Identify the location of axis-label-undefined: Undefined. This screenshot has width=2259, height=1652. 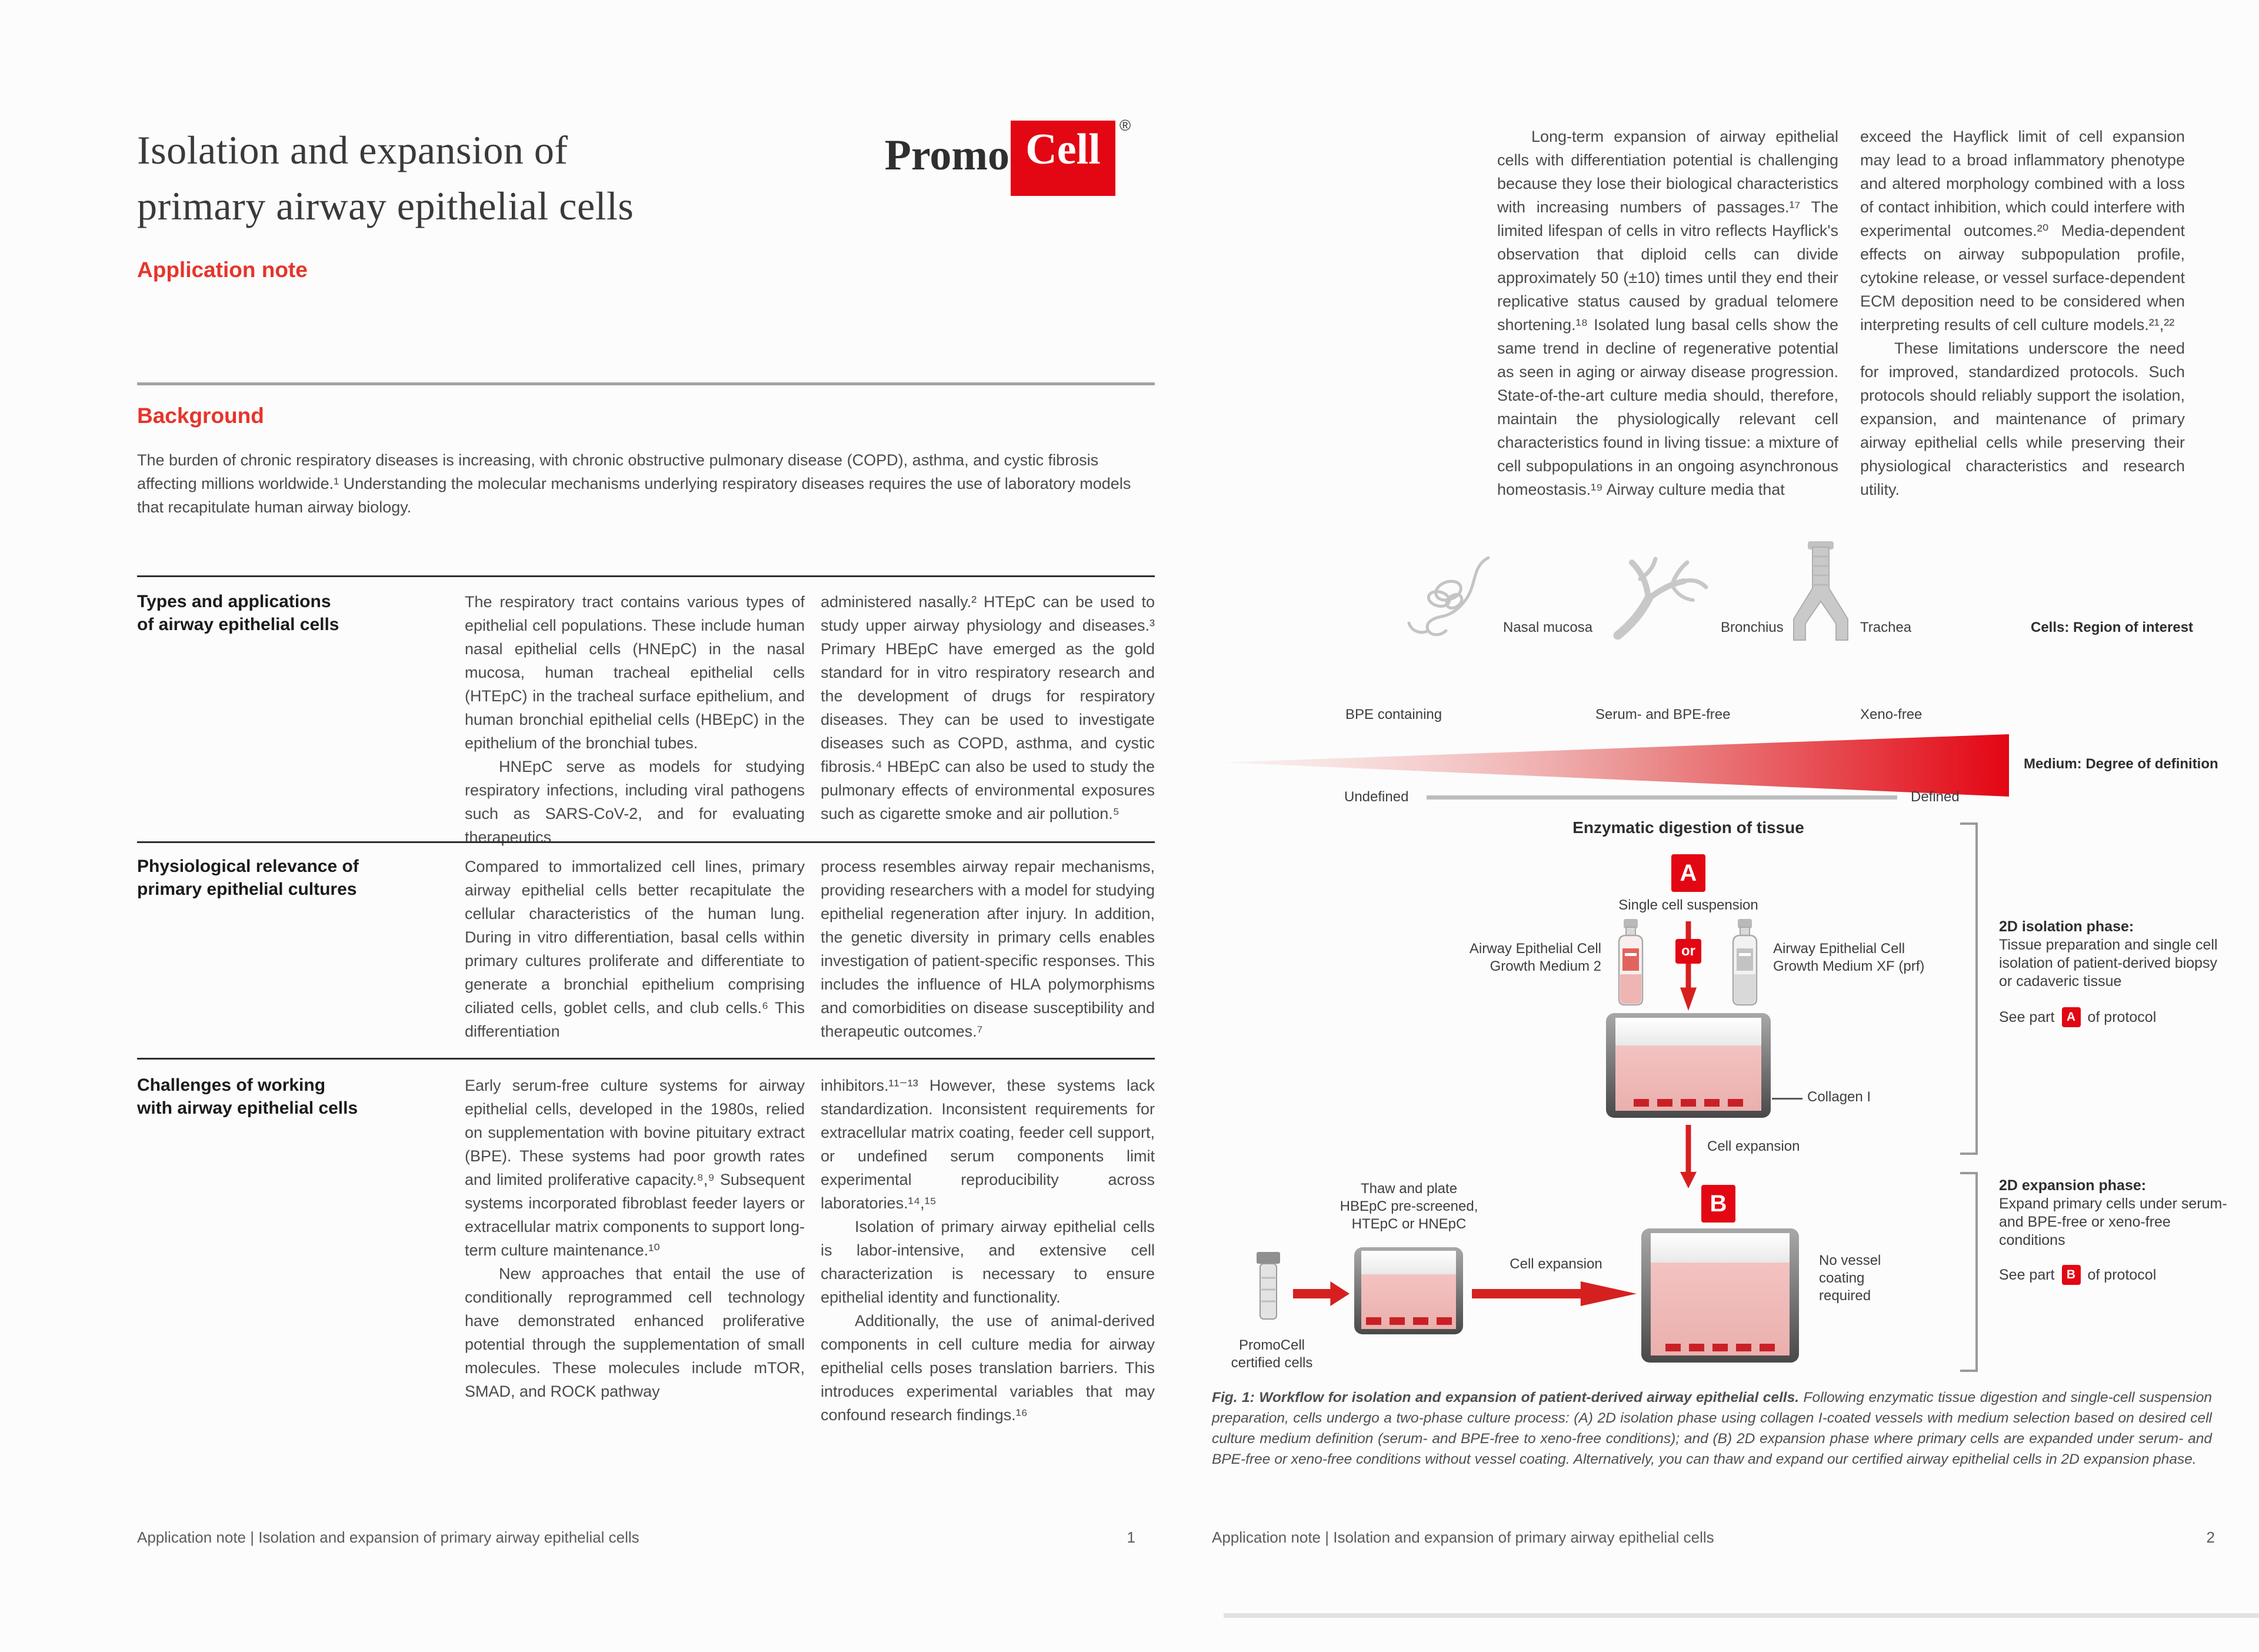
(1376, 797).